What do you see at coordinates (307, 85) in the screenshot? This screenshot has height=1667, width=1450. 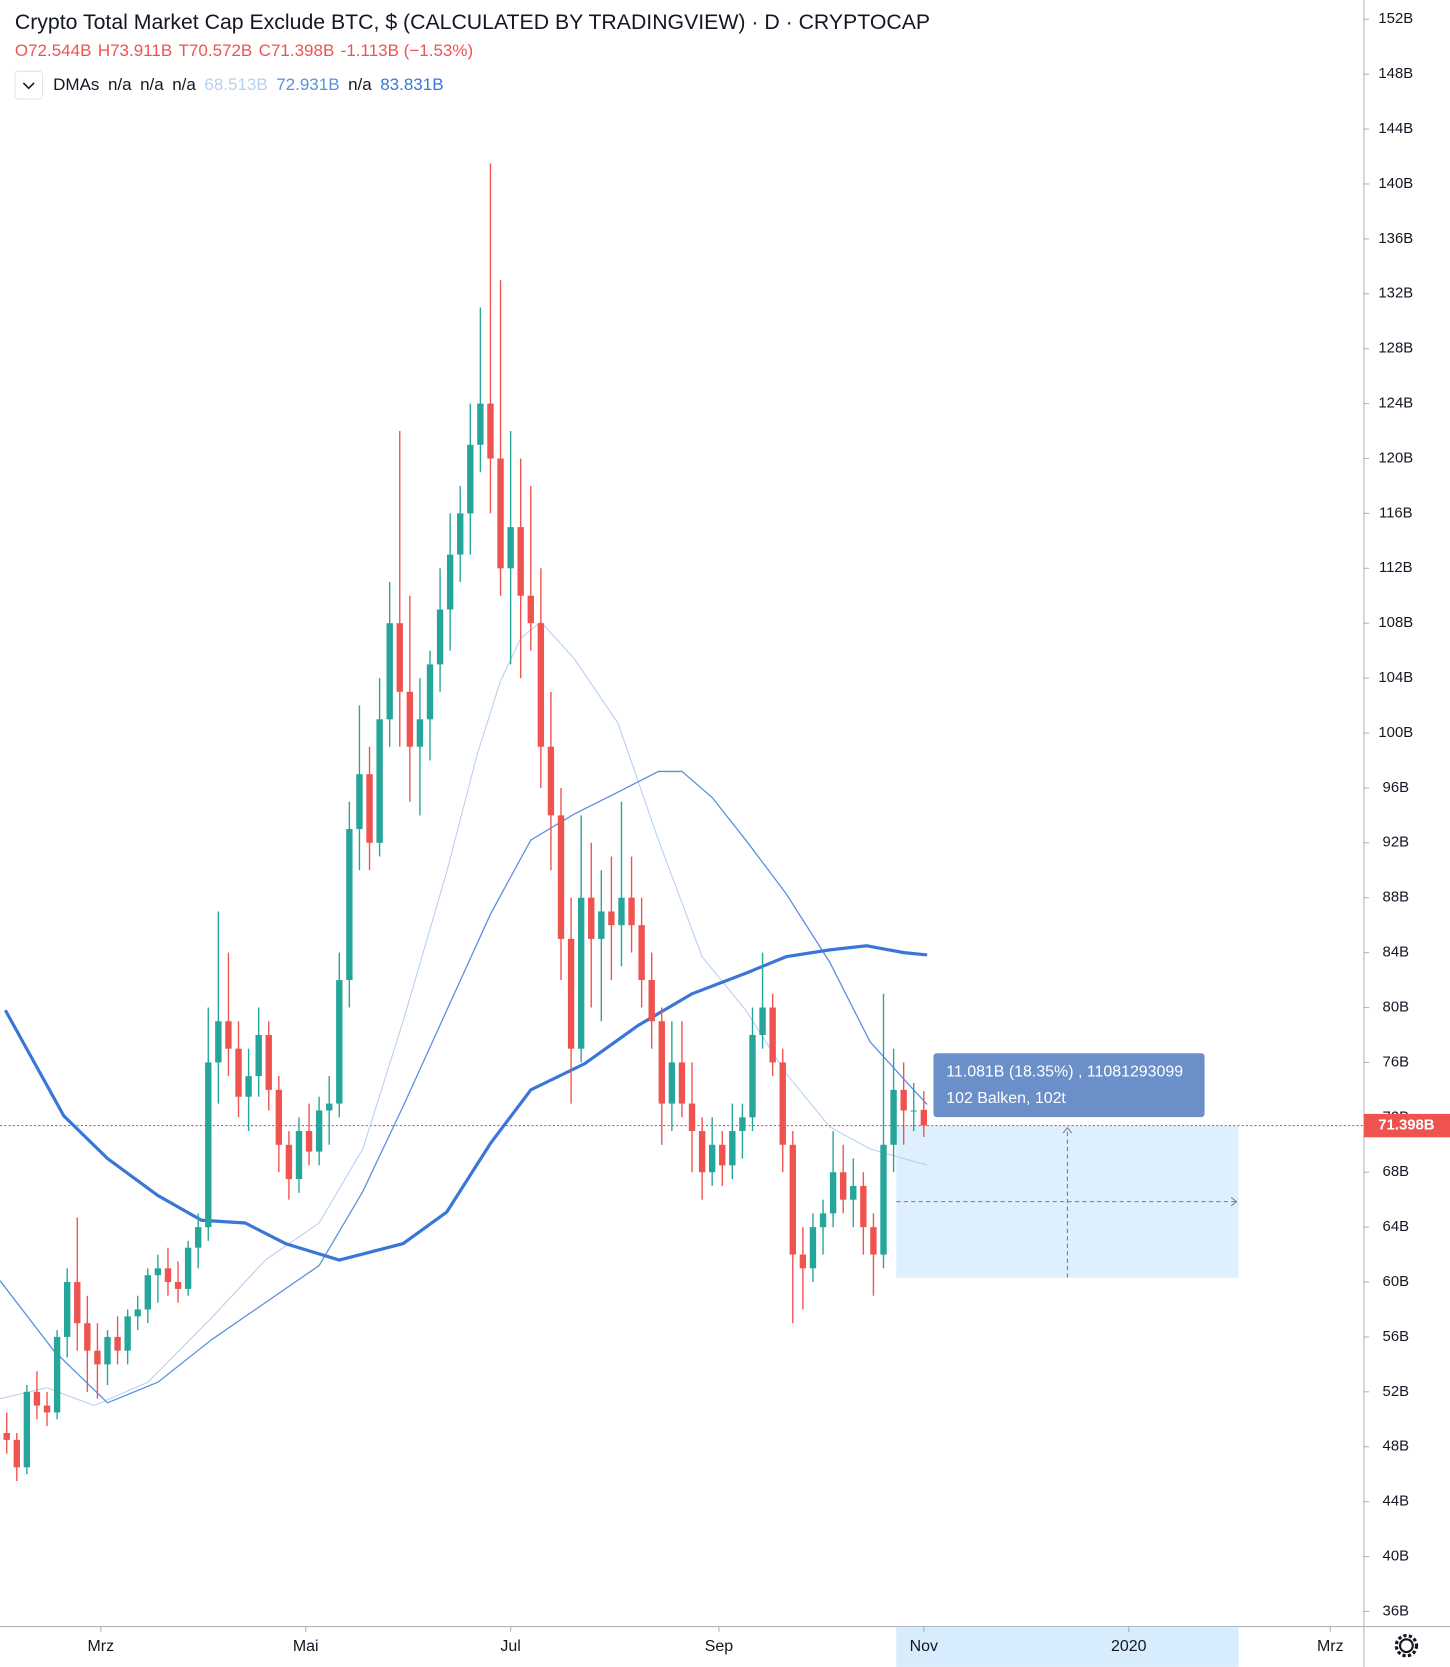 I see `dma-value: 72.931B` at bounding box center [307, 85].